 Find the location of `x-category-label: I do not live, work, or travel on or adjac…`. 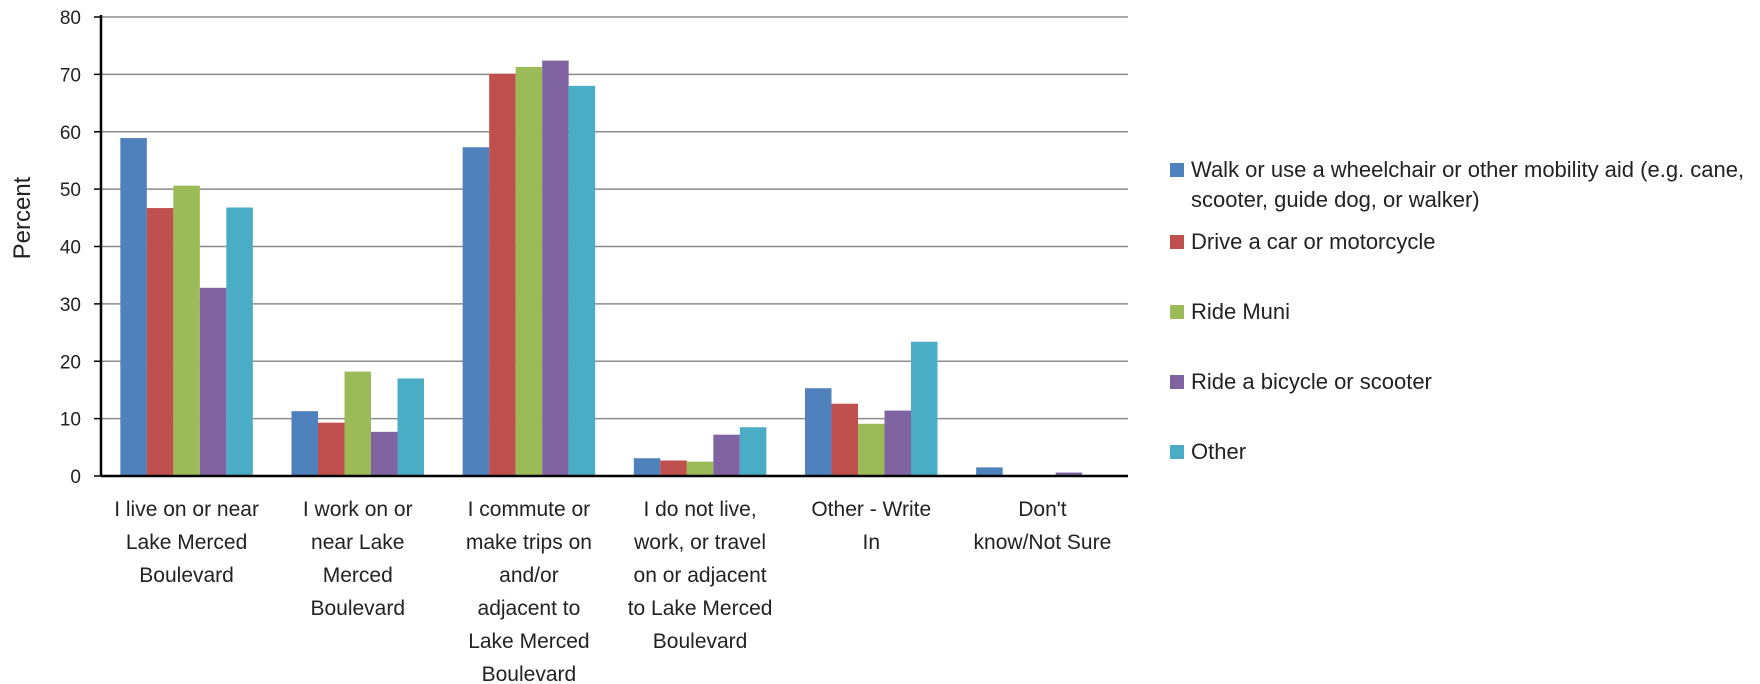

x-category-label: I do not live, work, or travel on or adjac… is located at coordinates (700, 575).